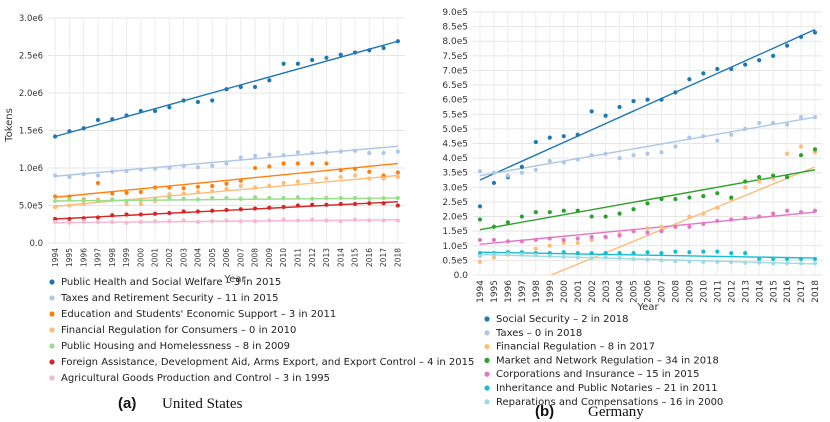  What do you see at coordinates (31, 131) in the screenshot?
I see `y-tick-labels: 0.0 5.0e5 1.0e6 1.5e6 2.0e6 2.5e6 3.0e6` at bounding box center [31, 131].